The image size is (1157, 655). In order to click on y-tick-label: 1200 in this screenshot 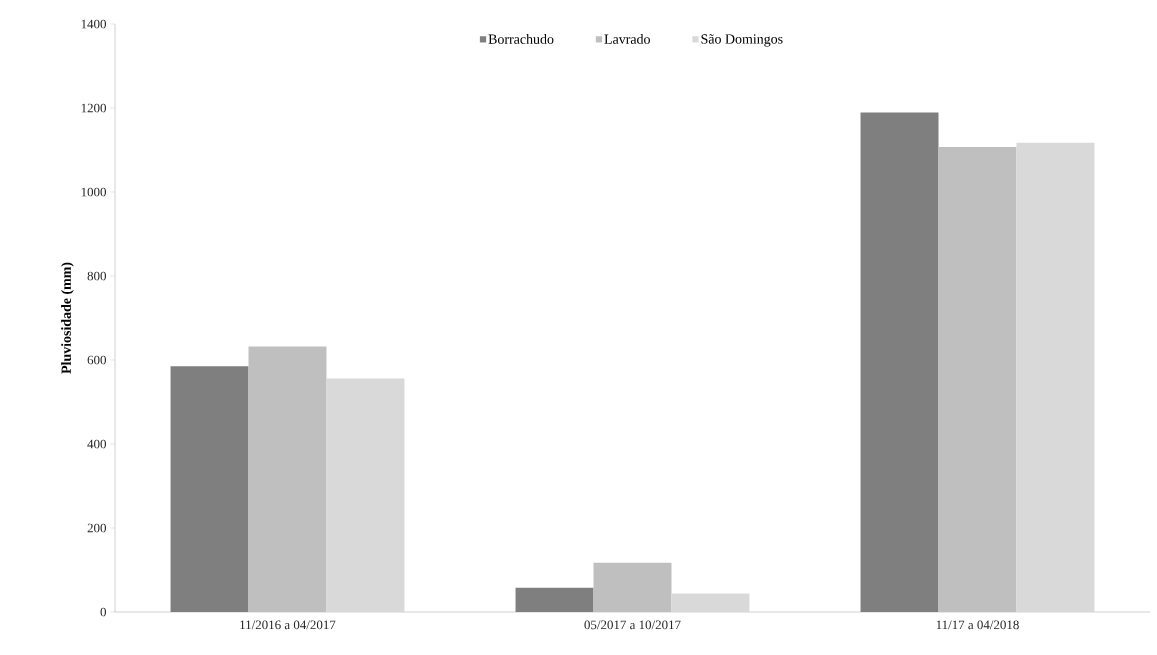, I will do `click(94, 108)`.